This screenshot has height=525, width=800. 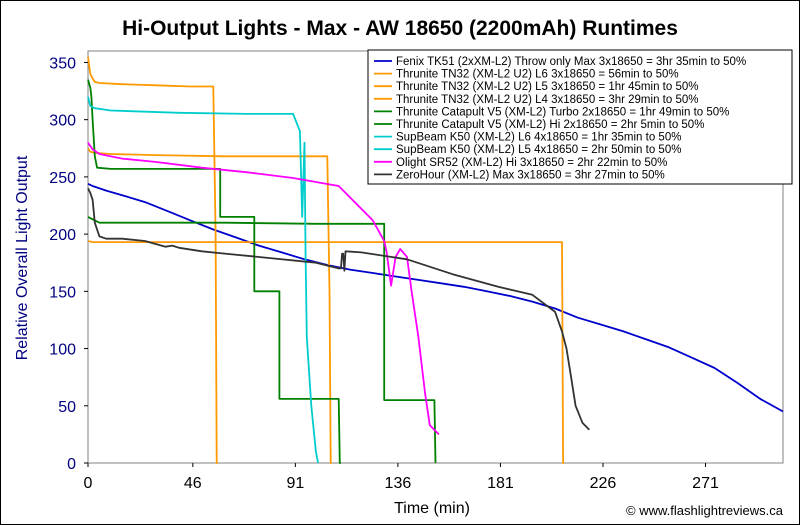 What do you see at coordinates (22, 257) in the screenshot?
I see `y-axis-label: Relative Overall Light Output` at bounding box center [22, 257].